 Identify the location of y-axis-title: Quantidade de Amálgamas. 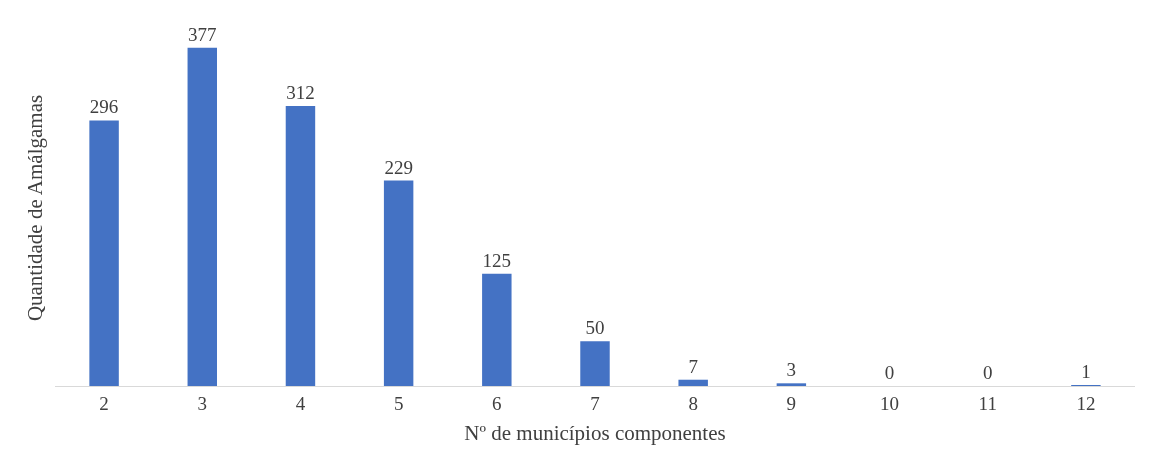
(35, 208).